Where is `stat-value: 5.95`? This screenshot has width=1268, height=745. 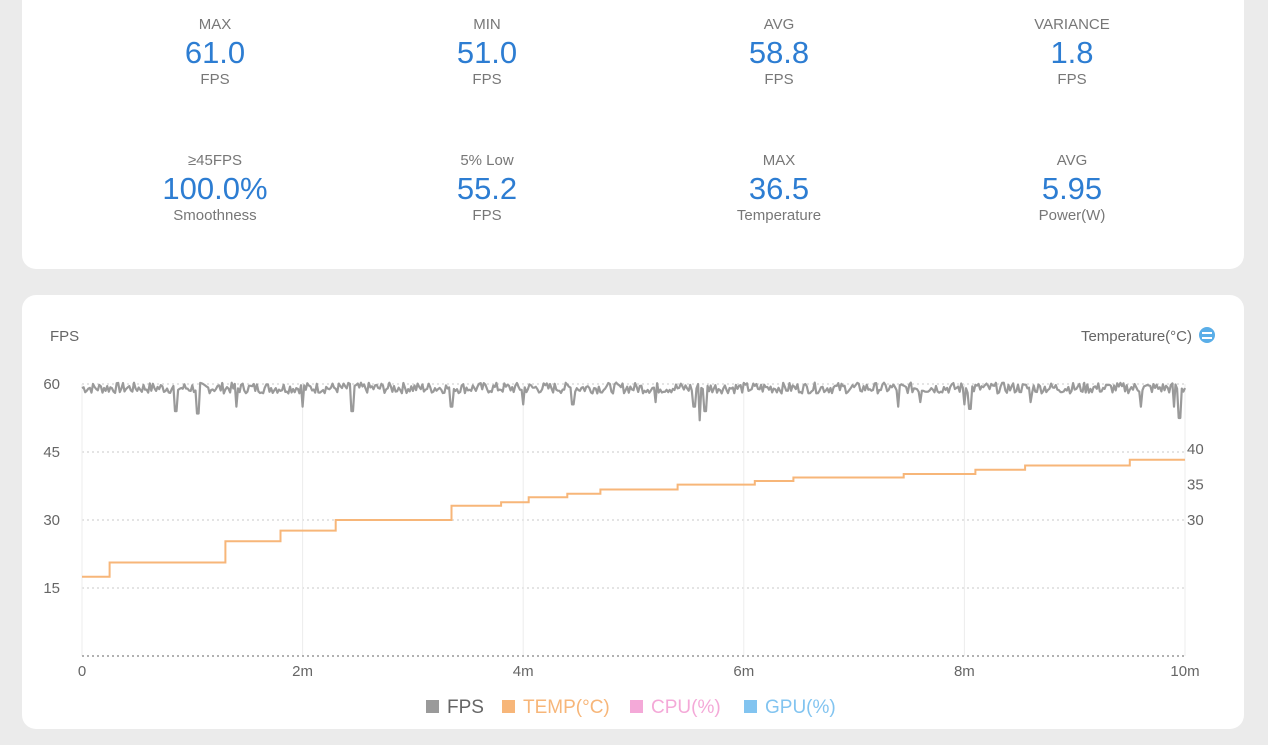
stat-value: 5.95 is located at coordinates (1072, 188).